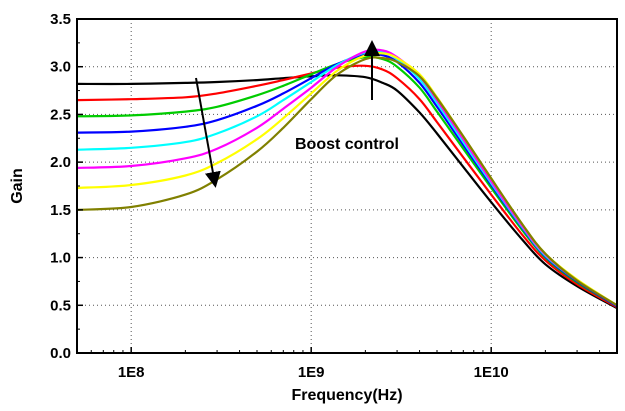 The height and width of the screenshot is (411, 625). Describe the element at coordinates (60, 67) in the screenshot. I see `y-tick-label: 3.0` at that location.